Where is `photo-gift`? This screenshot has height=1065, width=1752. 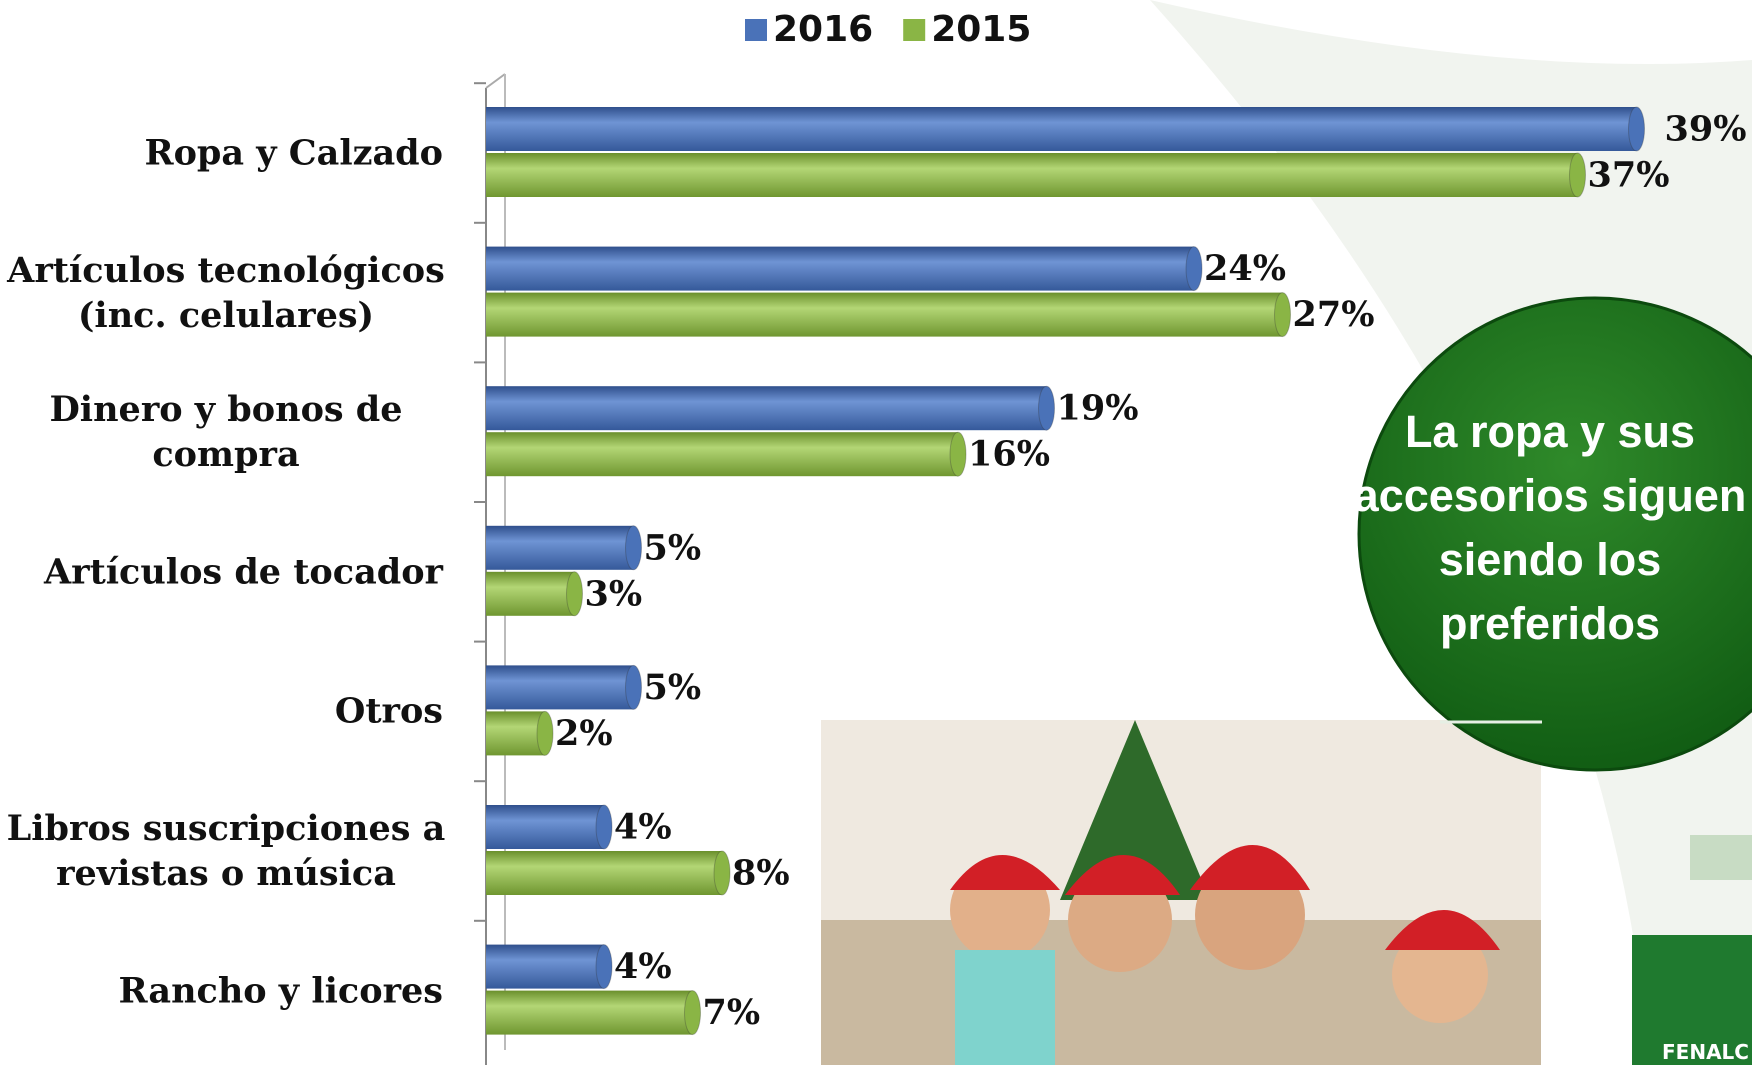 photo-gift is located at coordinates (1005, 1007).